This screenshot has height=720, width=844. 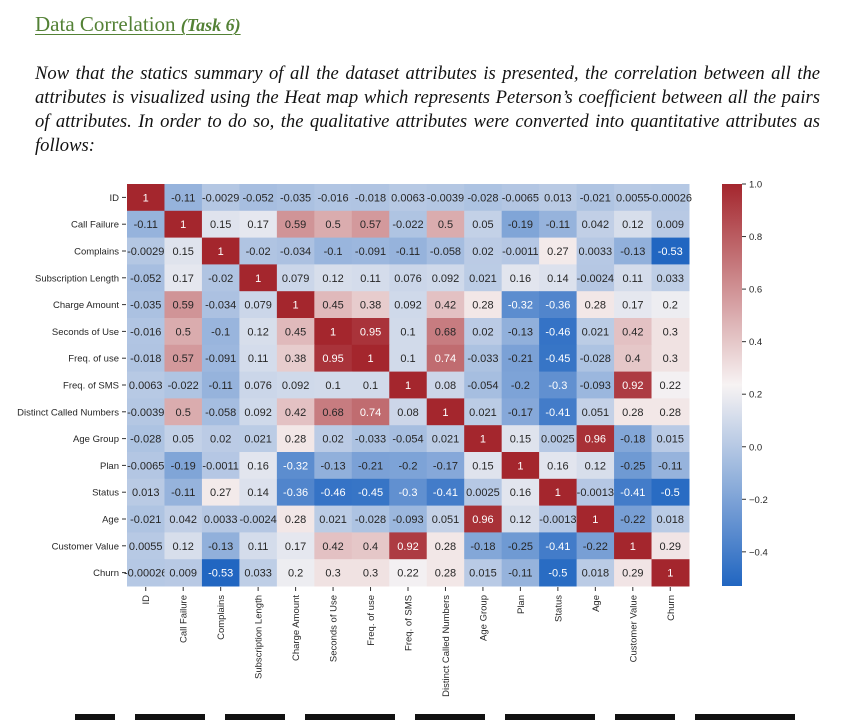 What do you see at coordinates (595, 385) in the screenshot?
I see `heatmap-cell: -0.093` at bounding box center [595, 385].